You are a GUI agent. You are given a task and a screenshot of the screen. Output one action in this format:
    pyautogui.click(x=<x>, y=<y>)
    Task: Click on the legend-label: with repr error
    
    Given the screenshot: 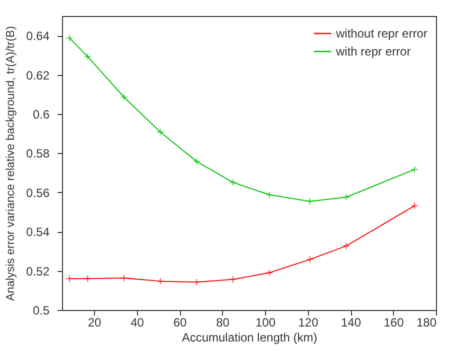 What is the action you would take?
    pyautogui.click(x=373, y=51)
    